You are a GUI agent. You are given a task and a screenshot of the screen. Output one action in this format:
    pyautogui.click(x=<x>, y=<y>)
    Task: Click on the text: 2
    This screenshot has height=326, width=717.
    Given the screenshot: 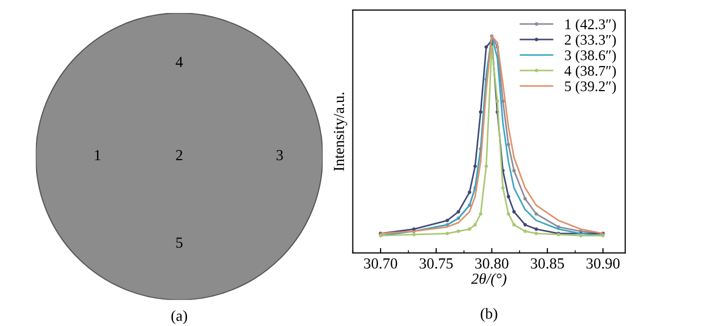 What is the action you would take?
    pyautogui.click(x=179, y=155)
    